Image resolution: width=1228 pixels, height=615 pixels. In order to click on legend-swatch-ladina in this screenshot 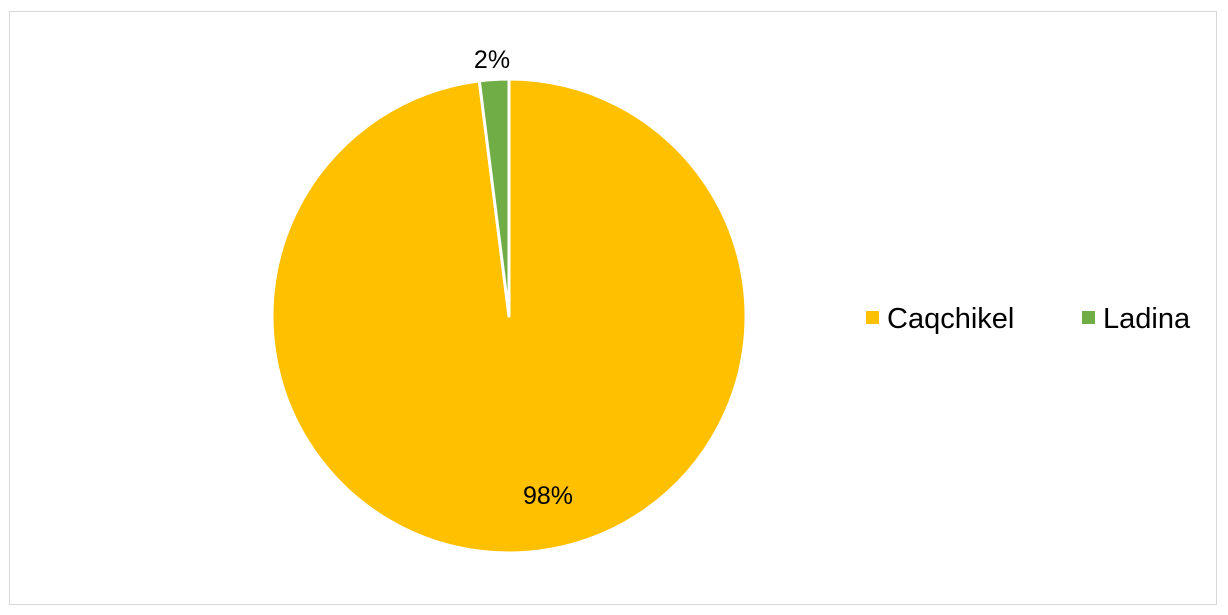, I will do `click(1088, 317)`.